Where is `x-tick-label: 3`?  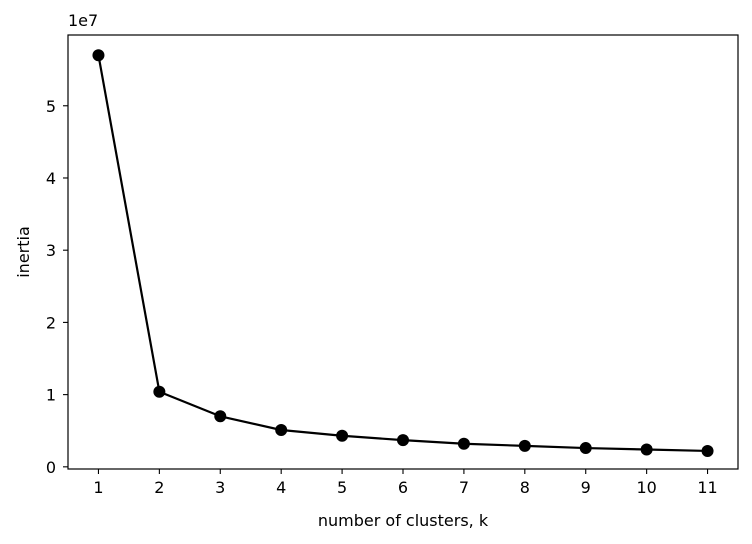
x-tick-label: 3 is located at coordinates (220, 487).